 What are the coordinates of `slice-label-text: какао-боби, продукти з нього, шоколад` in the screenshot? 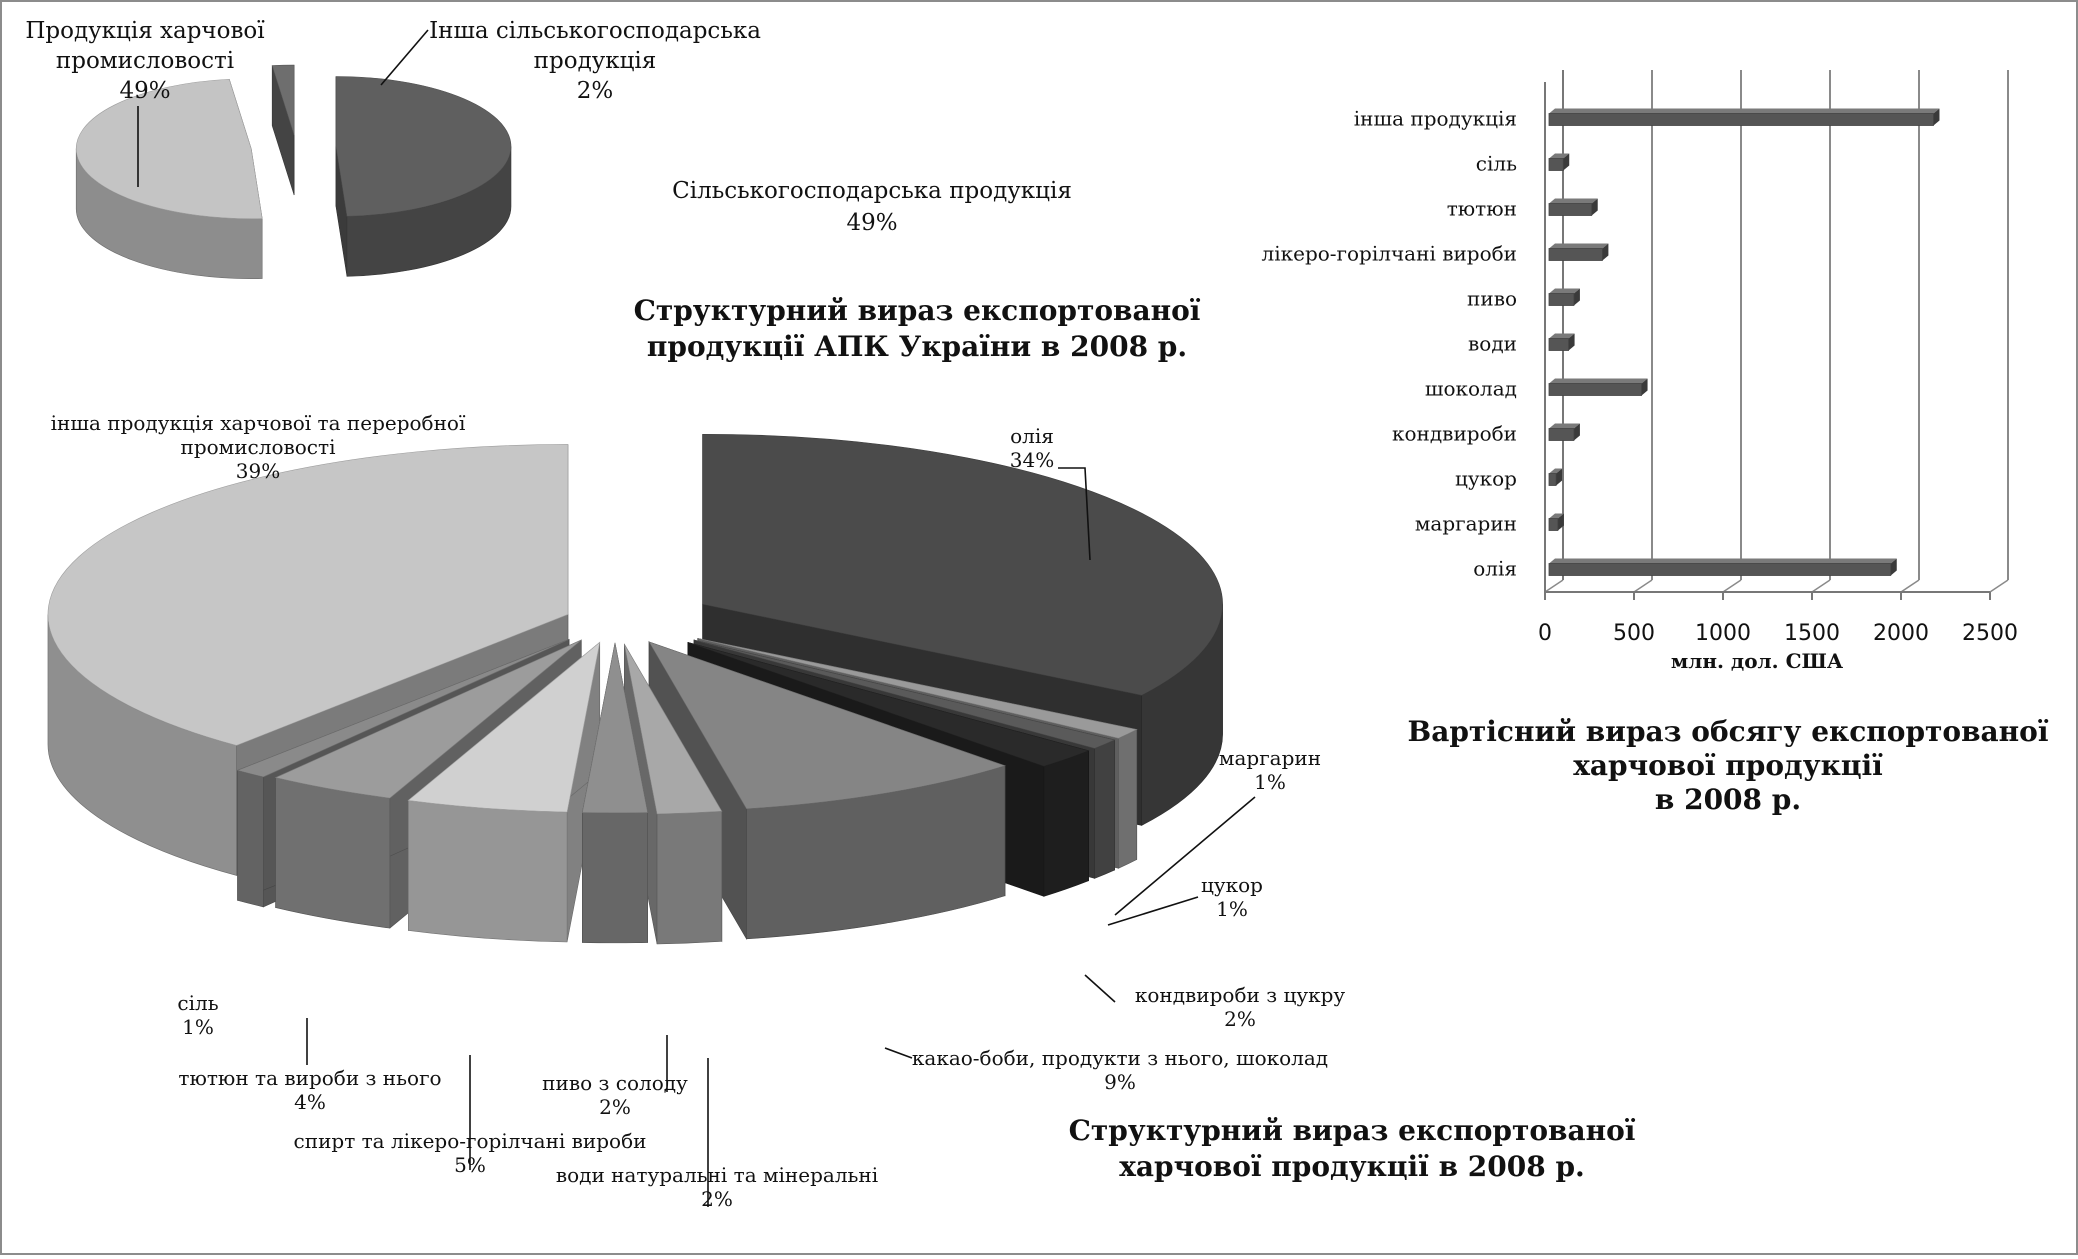 It's located at (1120, 1058).